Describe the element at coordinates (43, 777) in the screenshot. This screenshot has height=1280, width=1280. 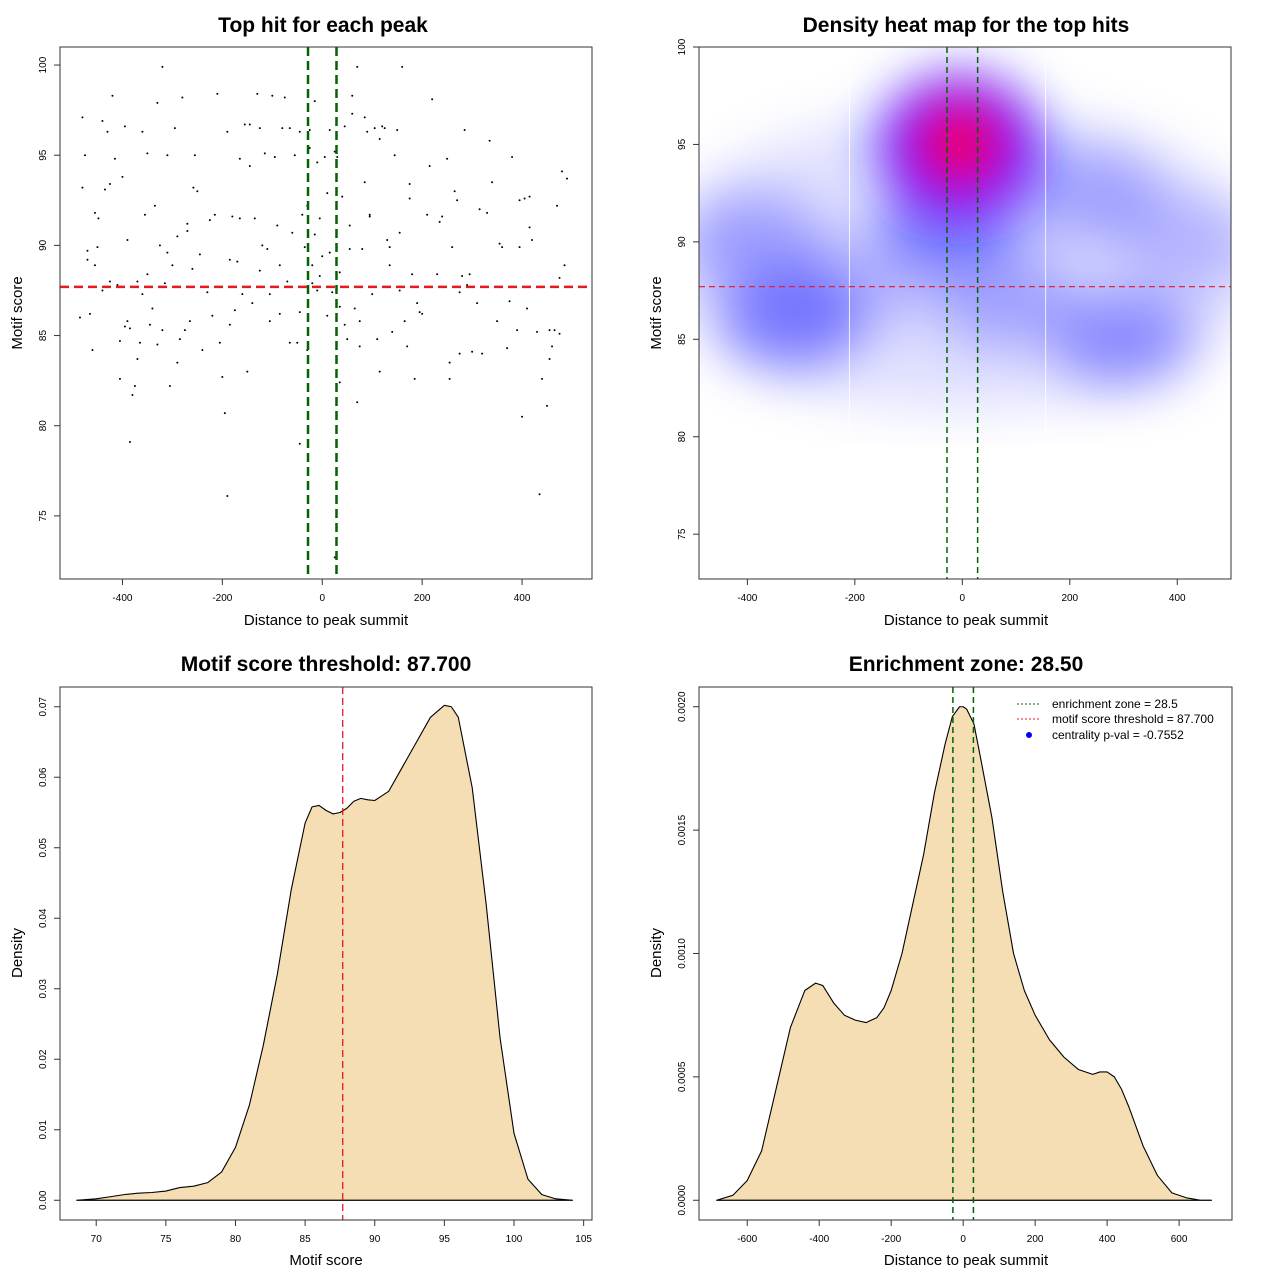
I see `motif-density-y-tick-label: 0.06` at that location.